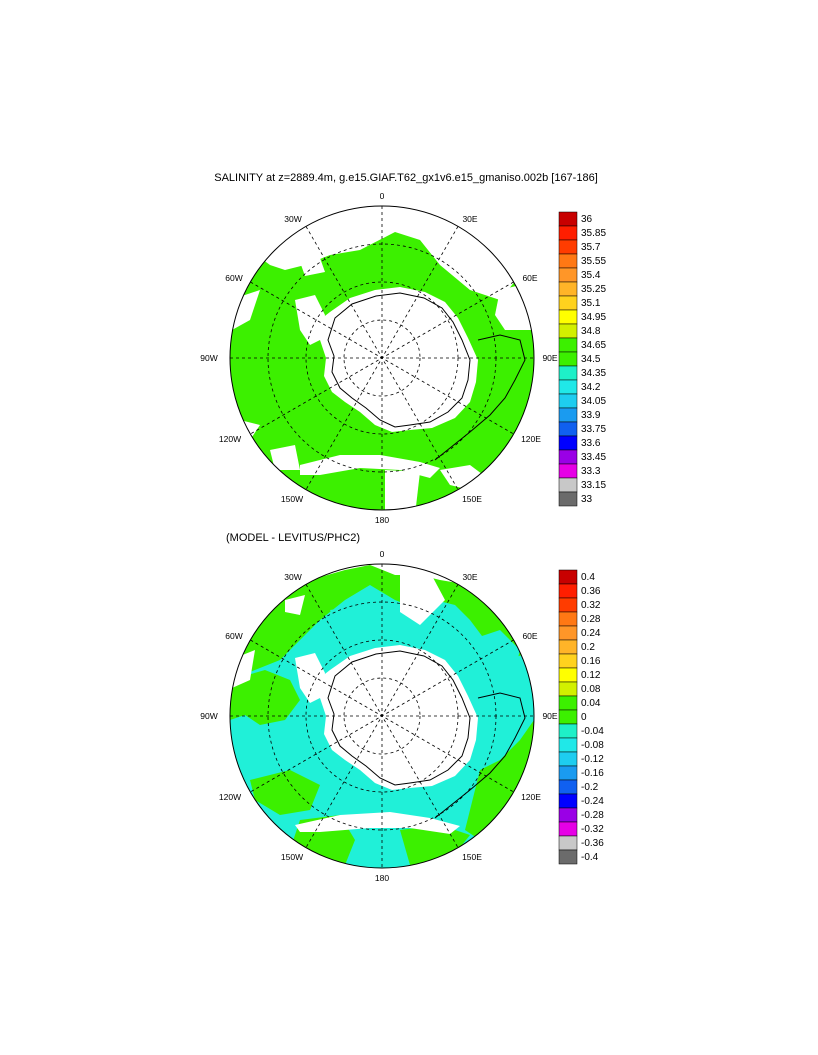 This screenshot has height=1055, width=818. What do you see at coordinates (591, 415) in the screenshot?
I see `colorbar-label: 33.9` at bounding box center [591, 415].